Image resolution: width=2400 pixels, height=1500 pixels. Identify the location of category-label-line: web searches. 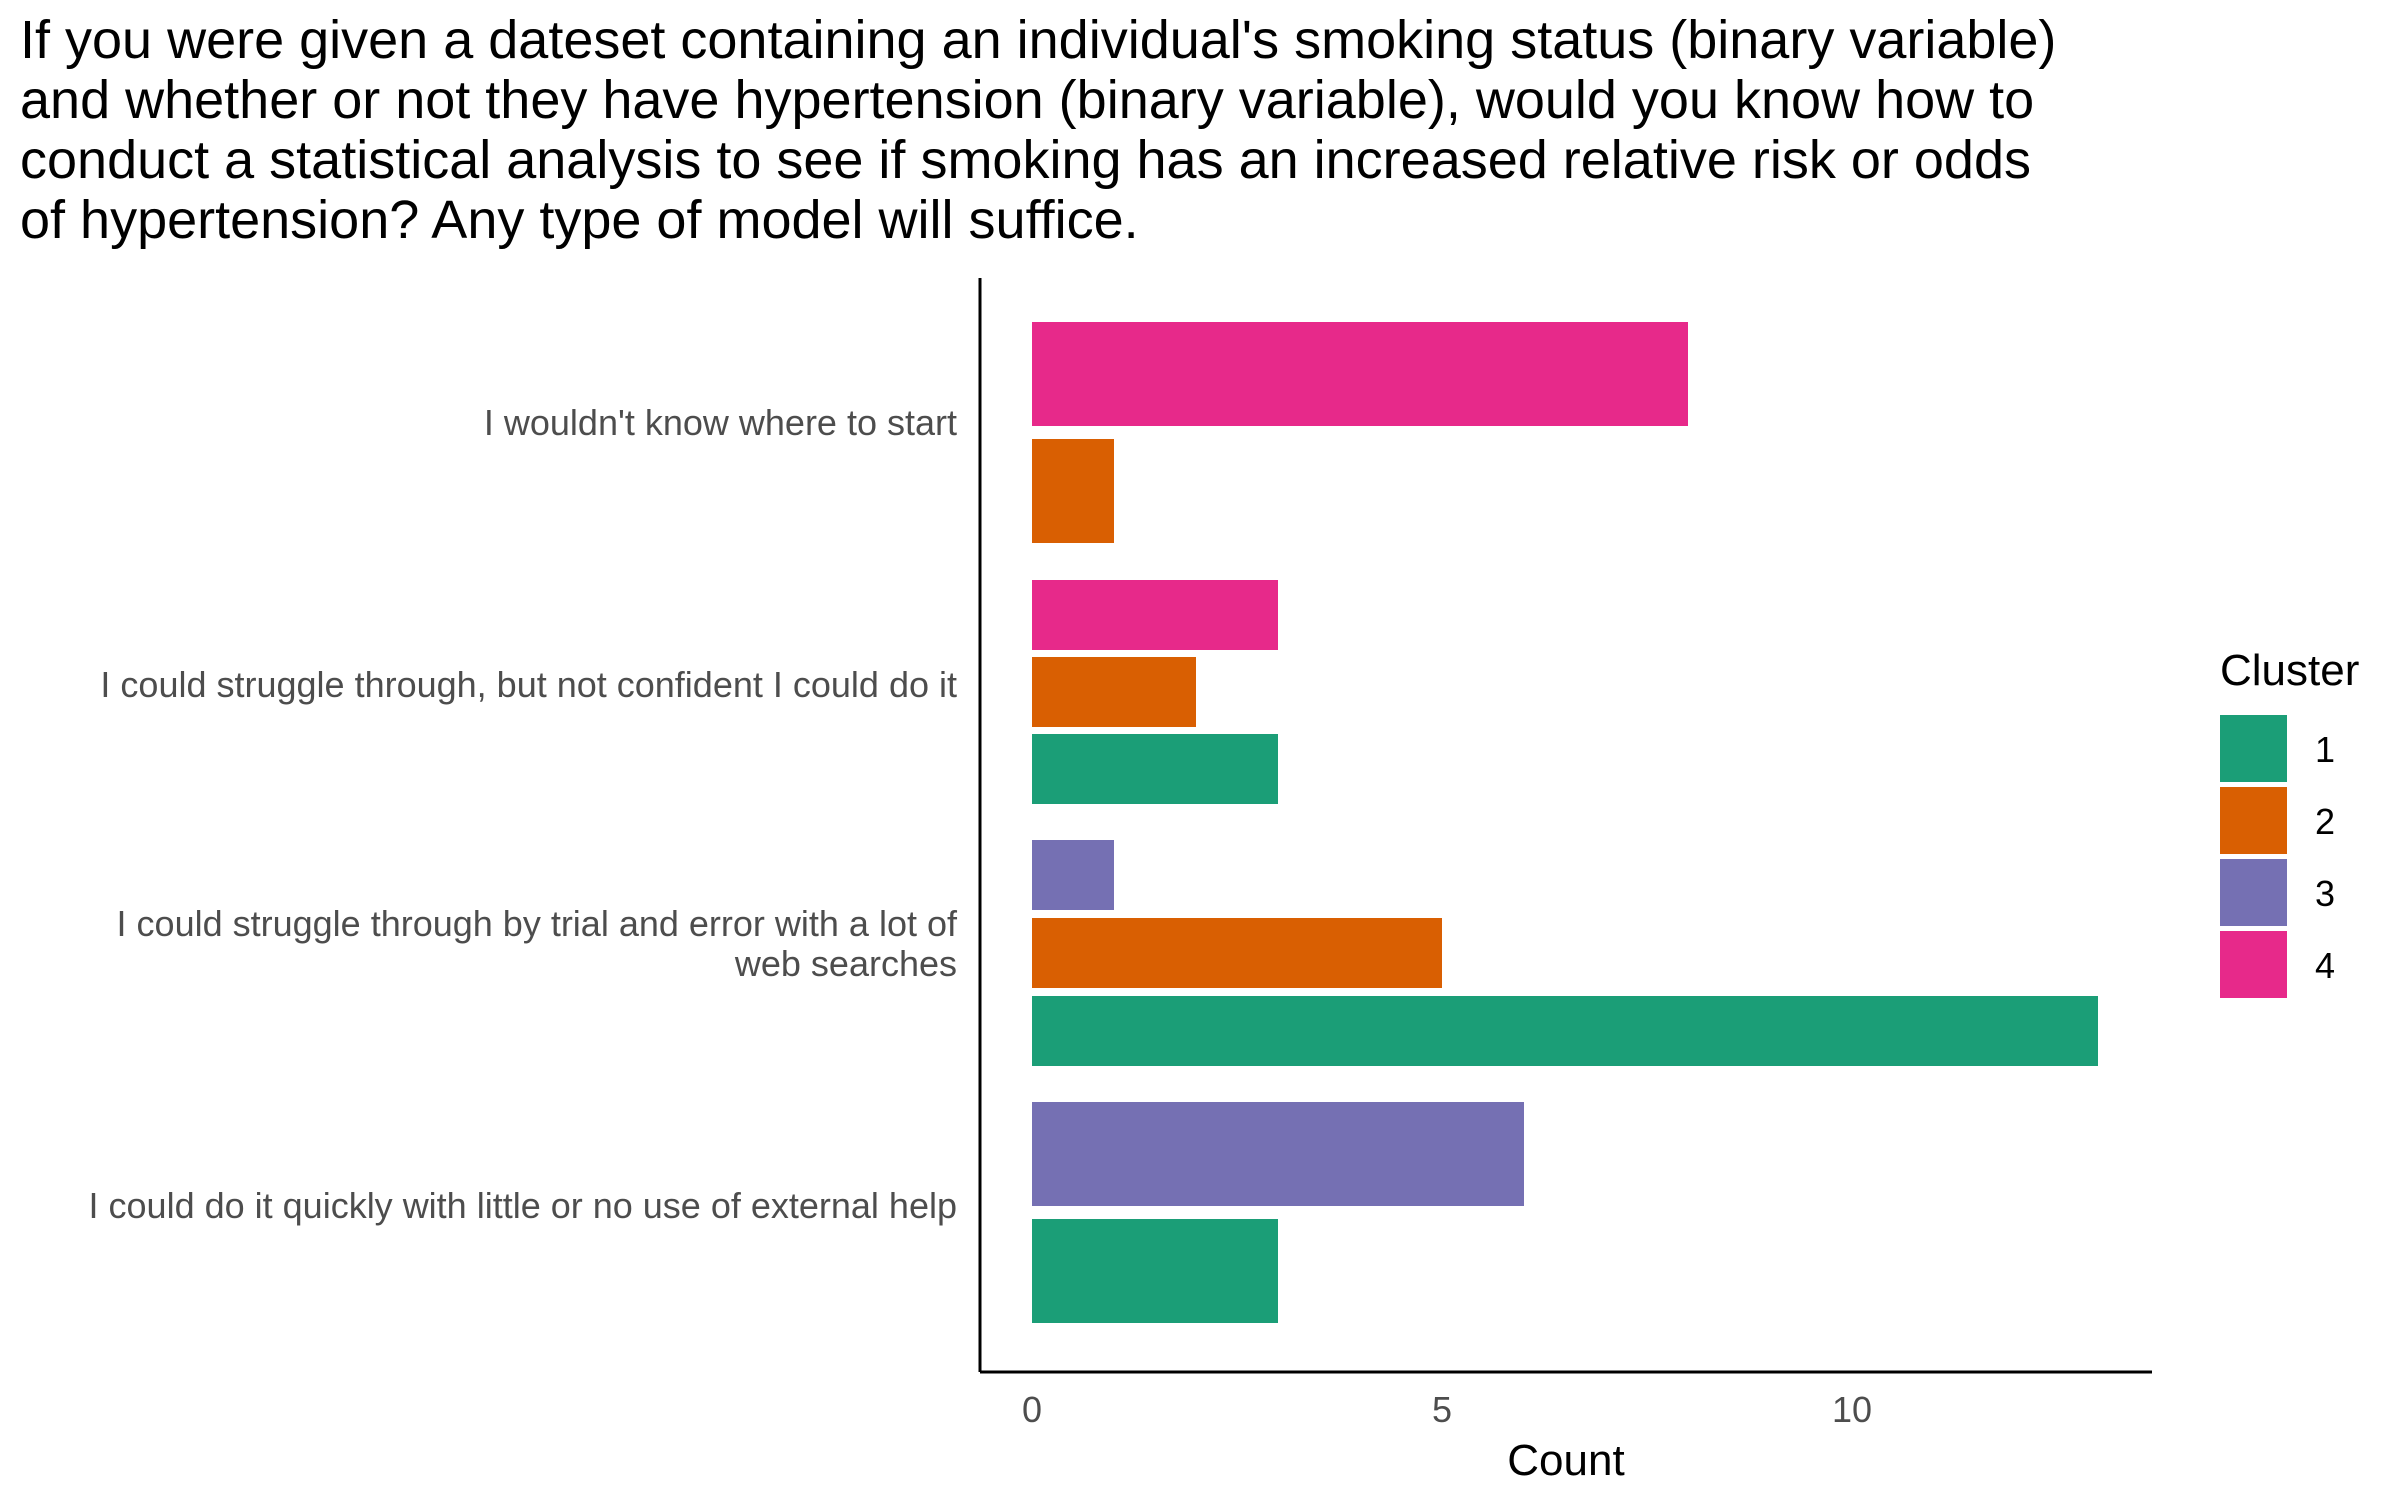
(845, 963).